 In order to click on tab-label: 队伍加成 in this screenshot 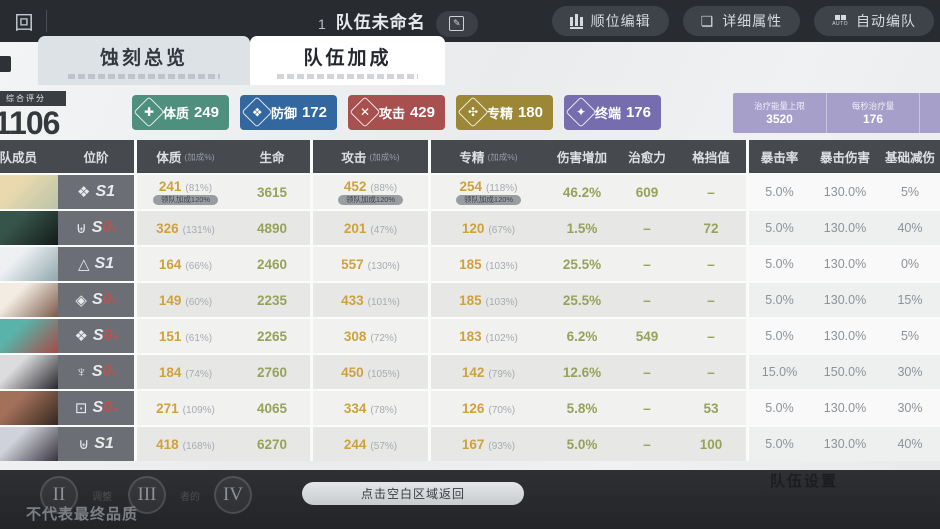, I will do `click(347, 58)`.